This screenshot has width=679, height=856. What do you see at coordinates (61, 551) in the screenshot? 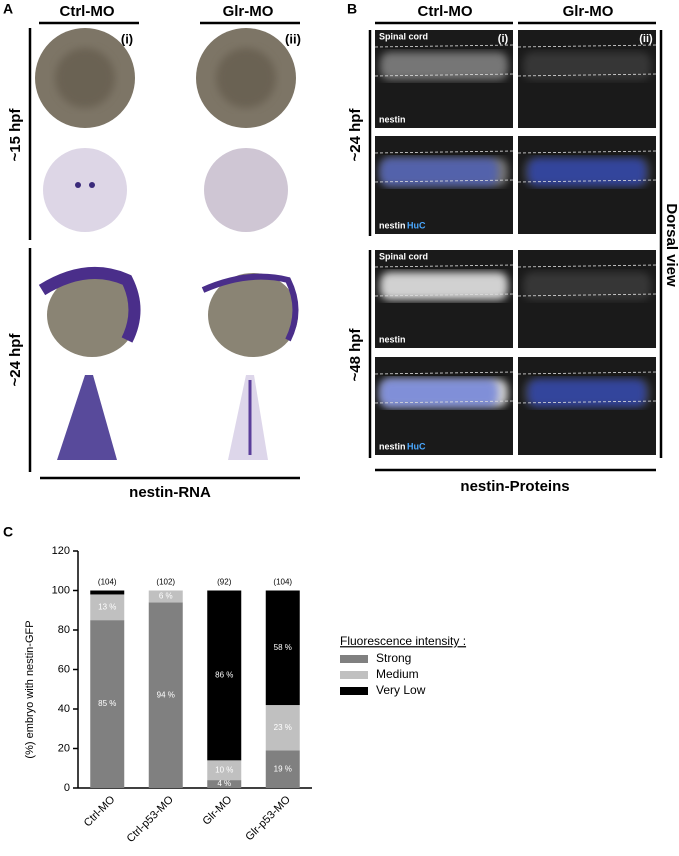
I see `y-tick-label: 120` at bounding box center [61, 551].